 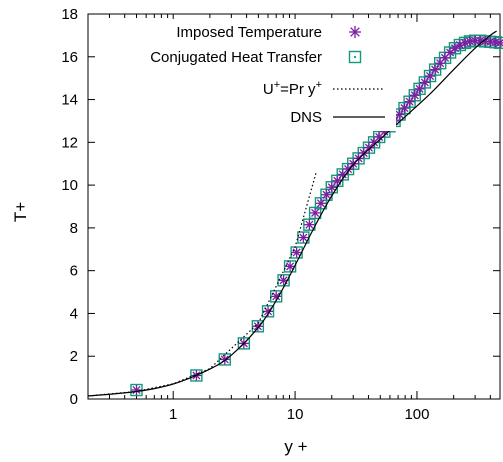 What do you see at coordinates (268, 89) in the screenshot?
I see `legend-label-part: U` at bounding box center [268, 89].